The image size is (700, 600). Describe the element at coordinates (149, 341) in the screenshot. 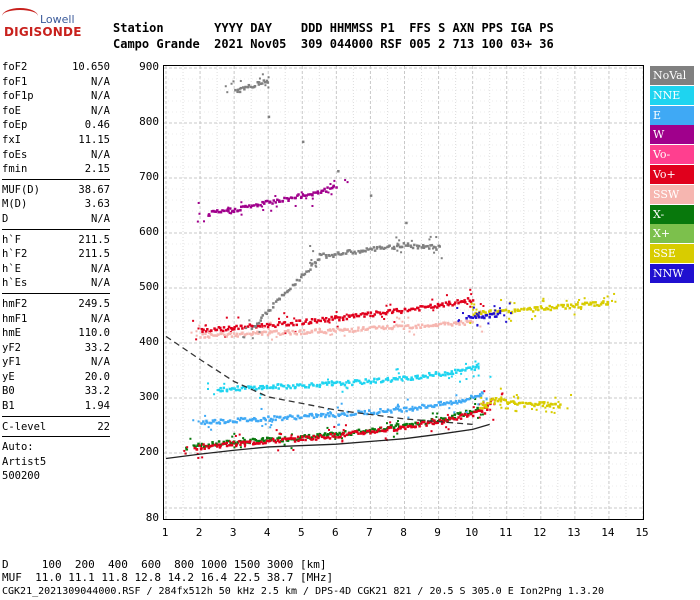

I see `y-tick-label: 400` at that location.